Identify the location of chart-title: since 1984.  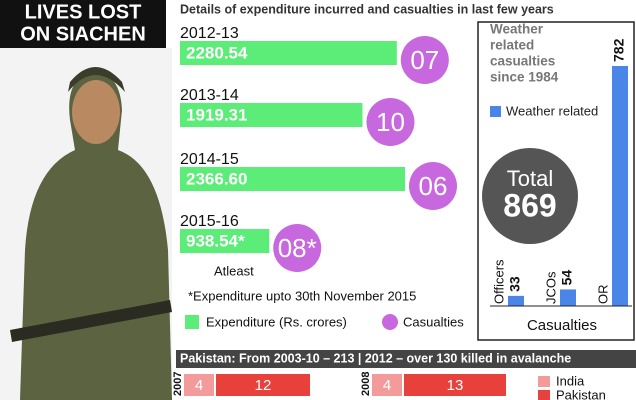
(524, 77).